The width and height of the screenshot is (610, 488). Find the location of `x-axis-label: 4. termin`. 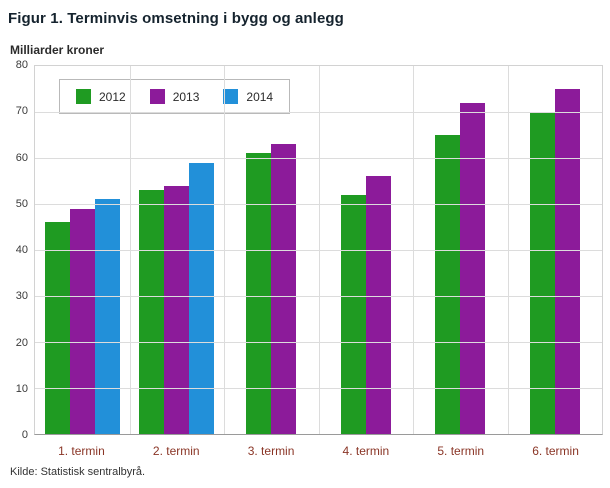

x-axis-label: 4. termin is located at coordinates (366, 451).